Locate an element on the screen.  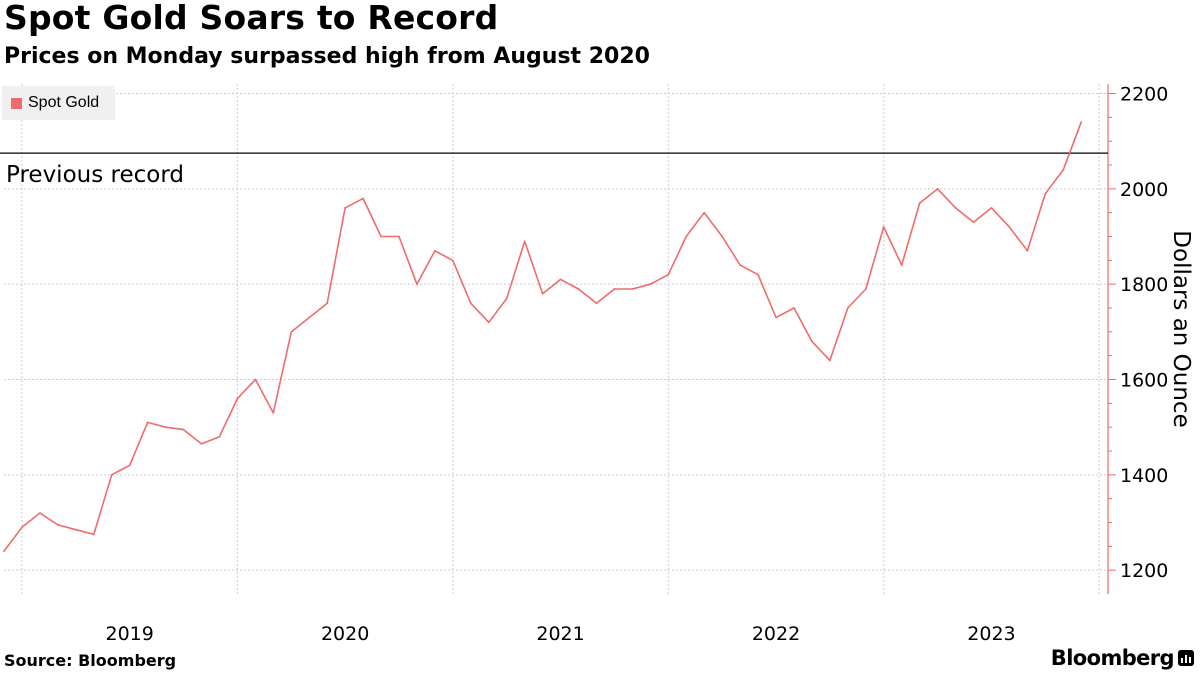
x-tick-label-2023: 2023 is located at coordinates (991, 634).